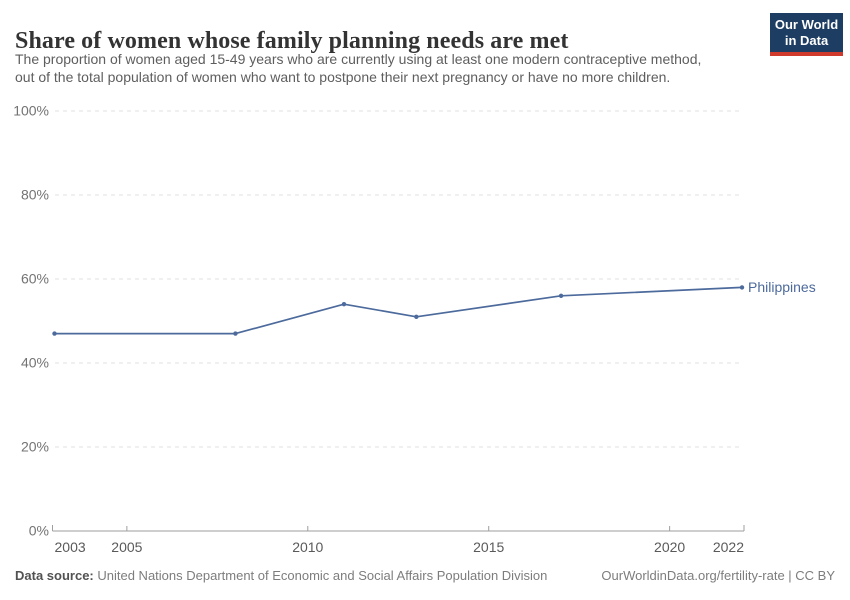 Image resolution: width=850 pixels, height=600 pixels. Describe the element at coordinates (782, 287) in the screenshot. I see `entity-label: Philippines` at that location.